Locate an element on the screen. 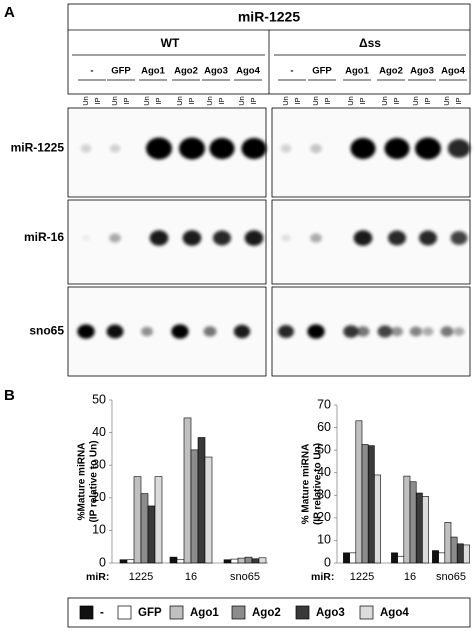  blot is located at coordinates (167, 331).